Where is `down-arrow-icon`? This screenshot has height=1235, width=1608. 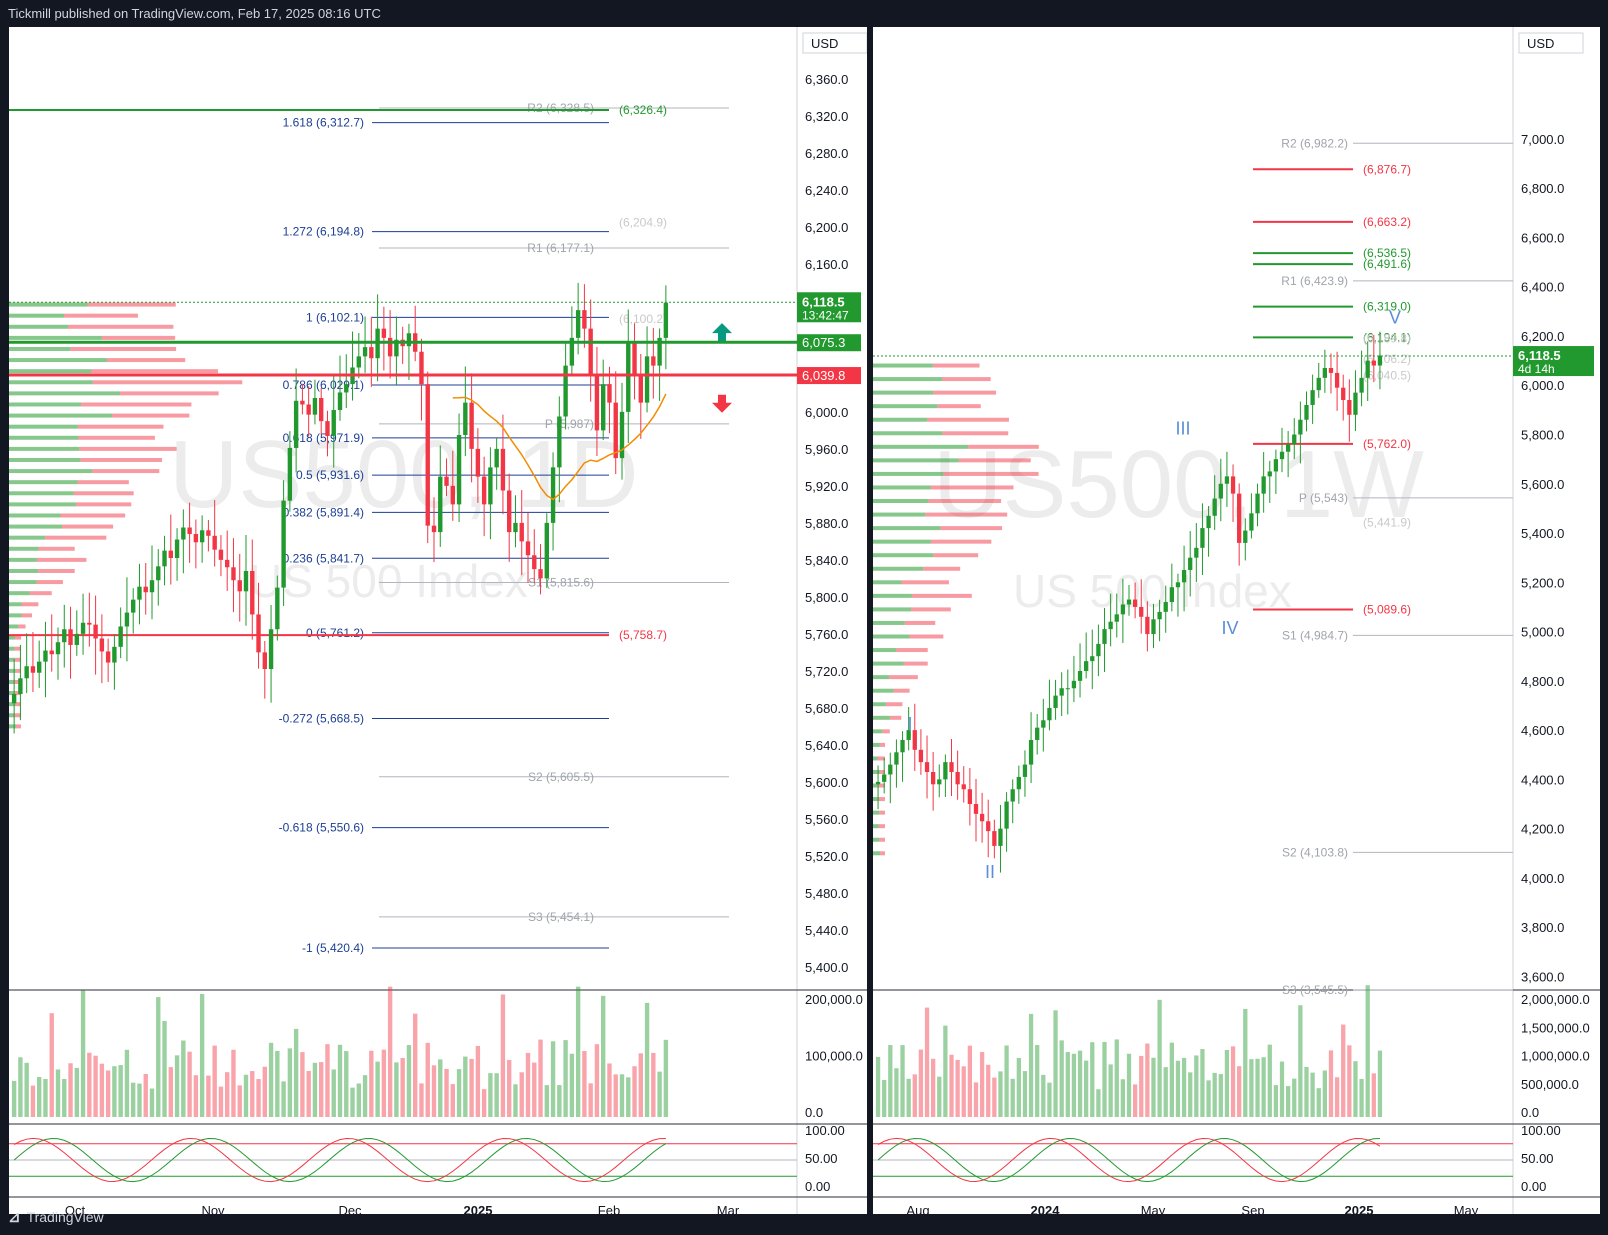
down-arrow-icon is located at coordinates (722, 403).